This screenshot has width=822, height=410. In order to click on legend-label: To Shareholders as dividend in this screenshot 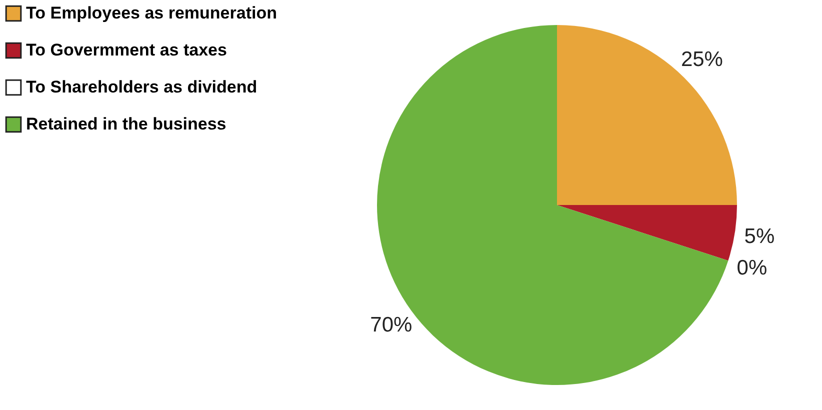, I will do `click(142, 87)`.